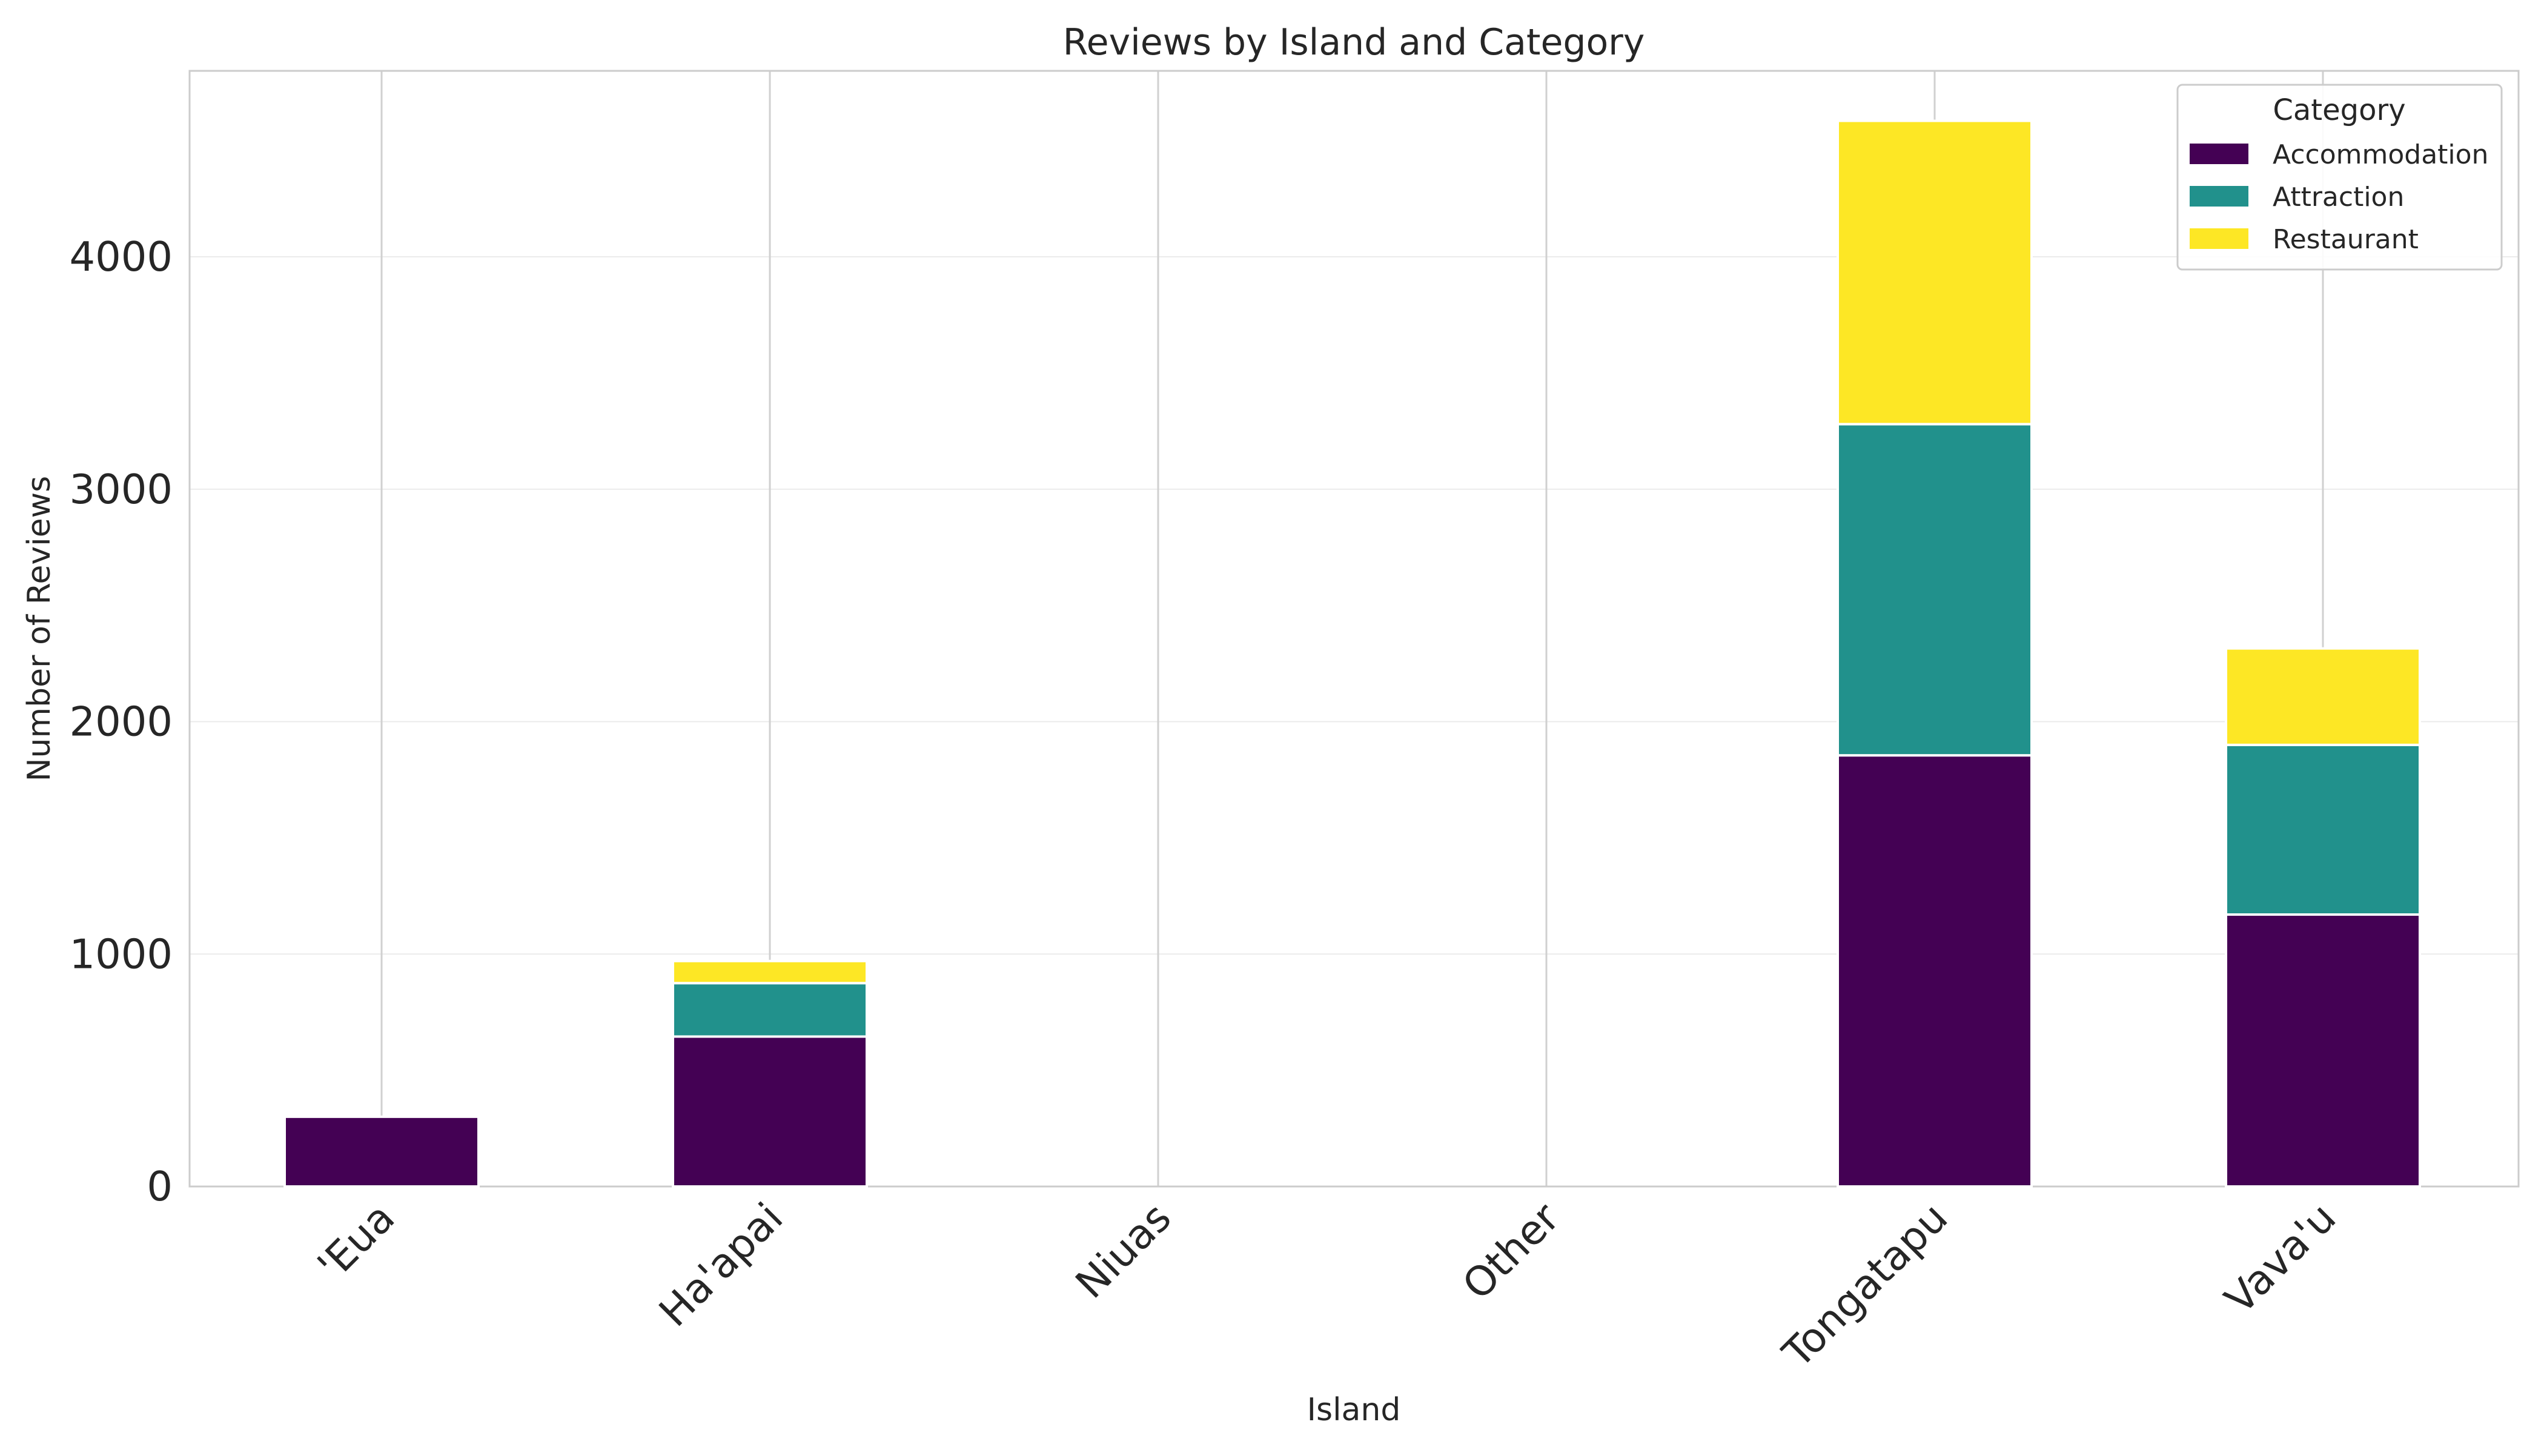  What do you see at coordinates (355, 1241) in the screenshot?
I see `x-tick-label: 'Eua` at bounding box center [355, 1241].